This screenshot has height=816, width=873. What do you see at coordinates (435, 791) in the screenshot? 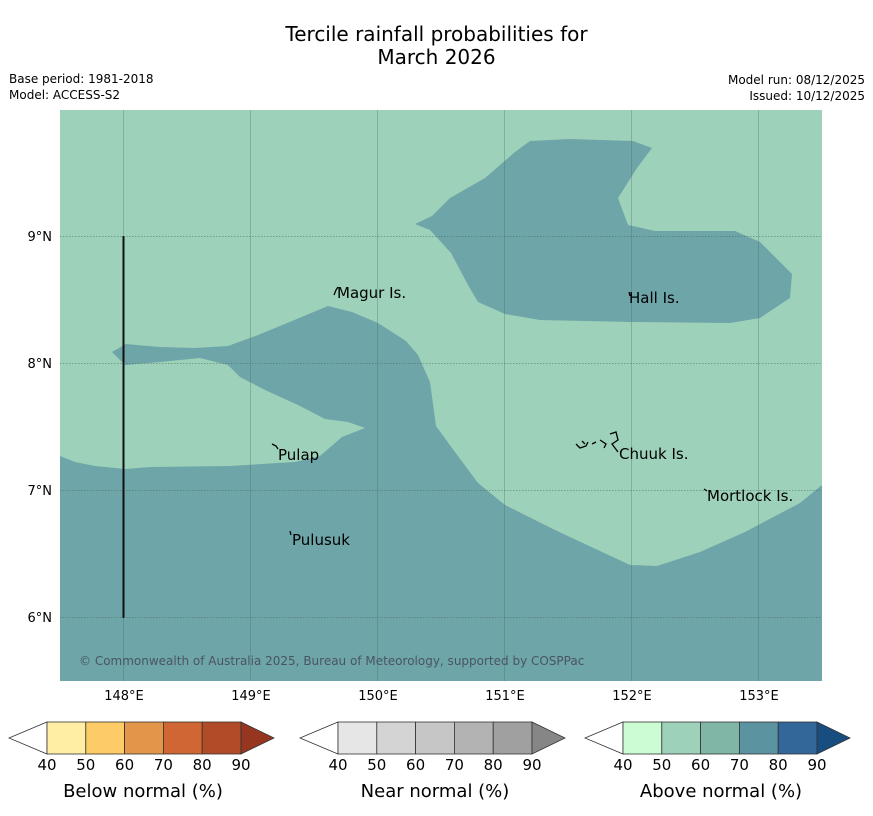
I see `legend-near-label: Near normal (%)` at bounding box center [435, 791].